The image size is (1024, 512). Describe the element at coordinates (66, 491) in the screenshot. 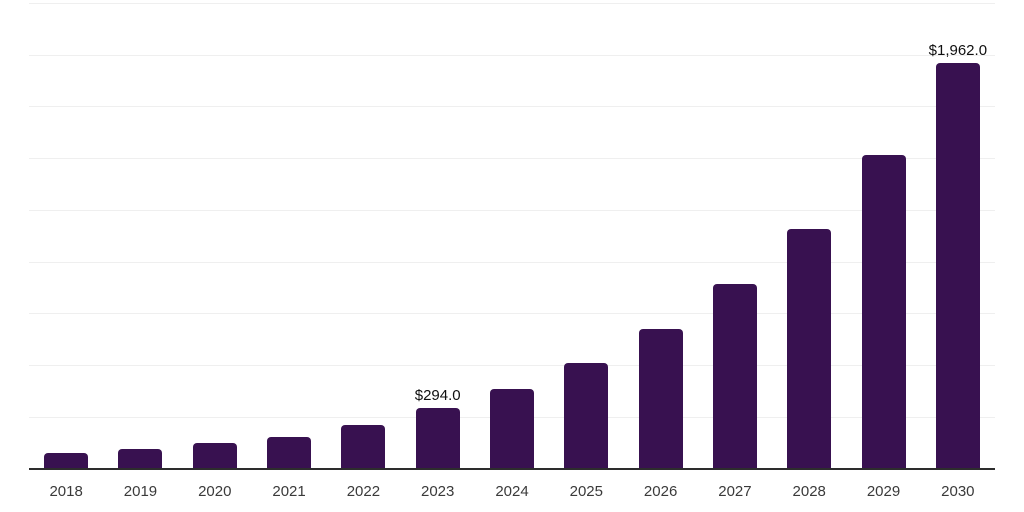

I see `x-tick-label-2018: 2018` at that location.